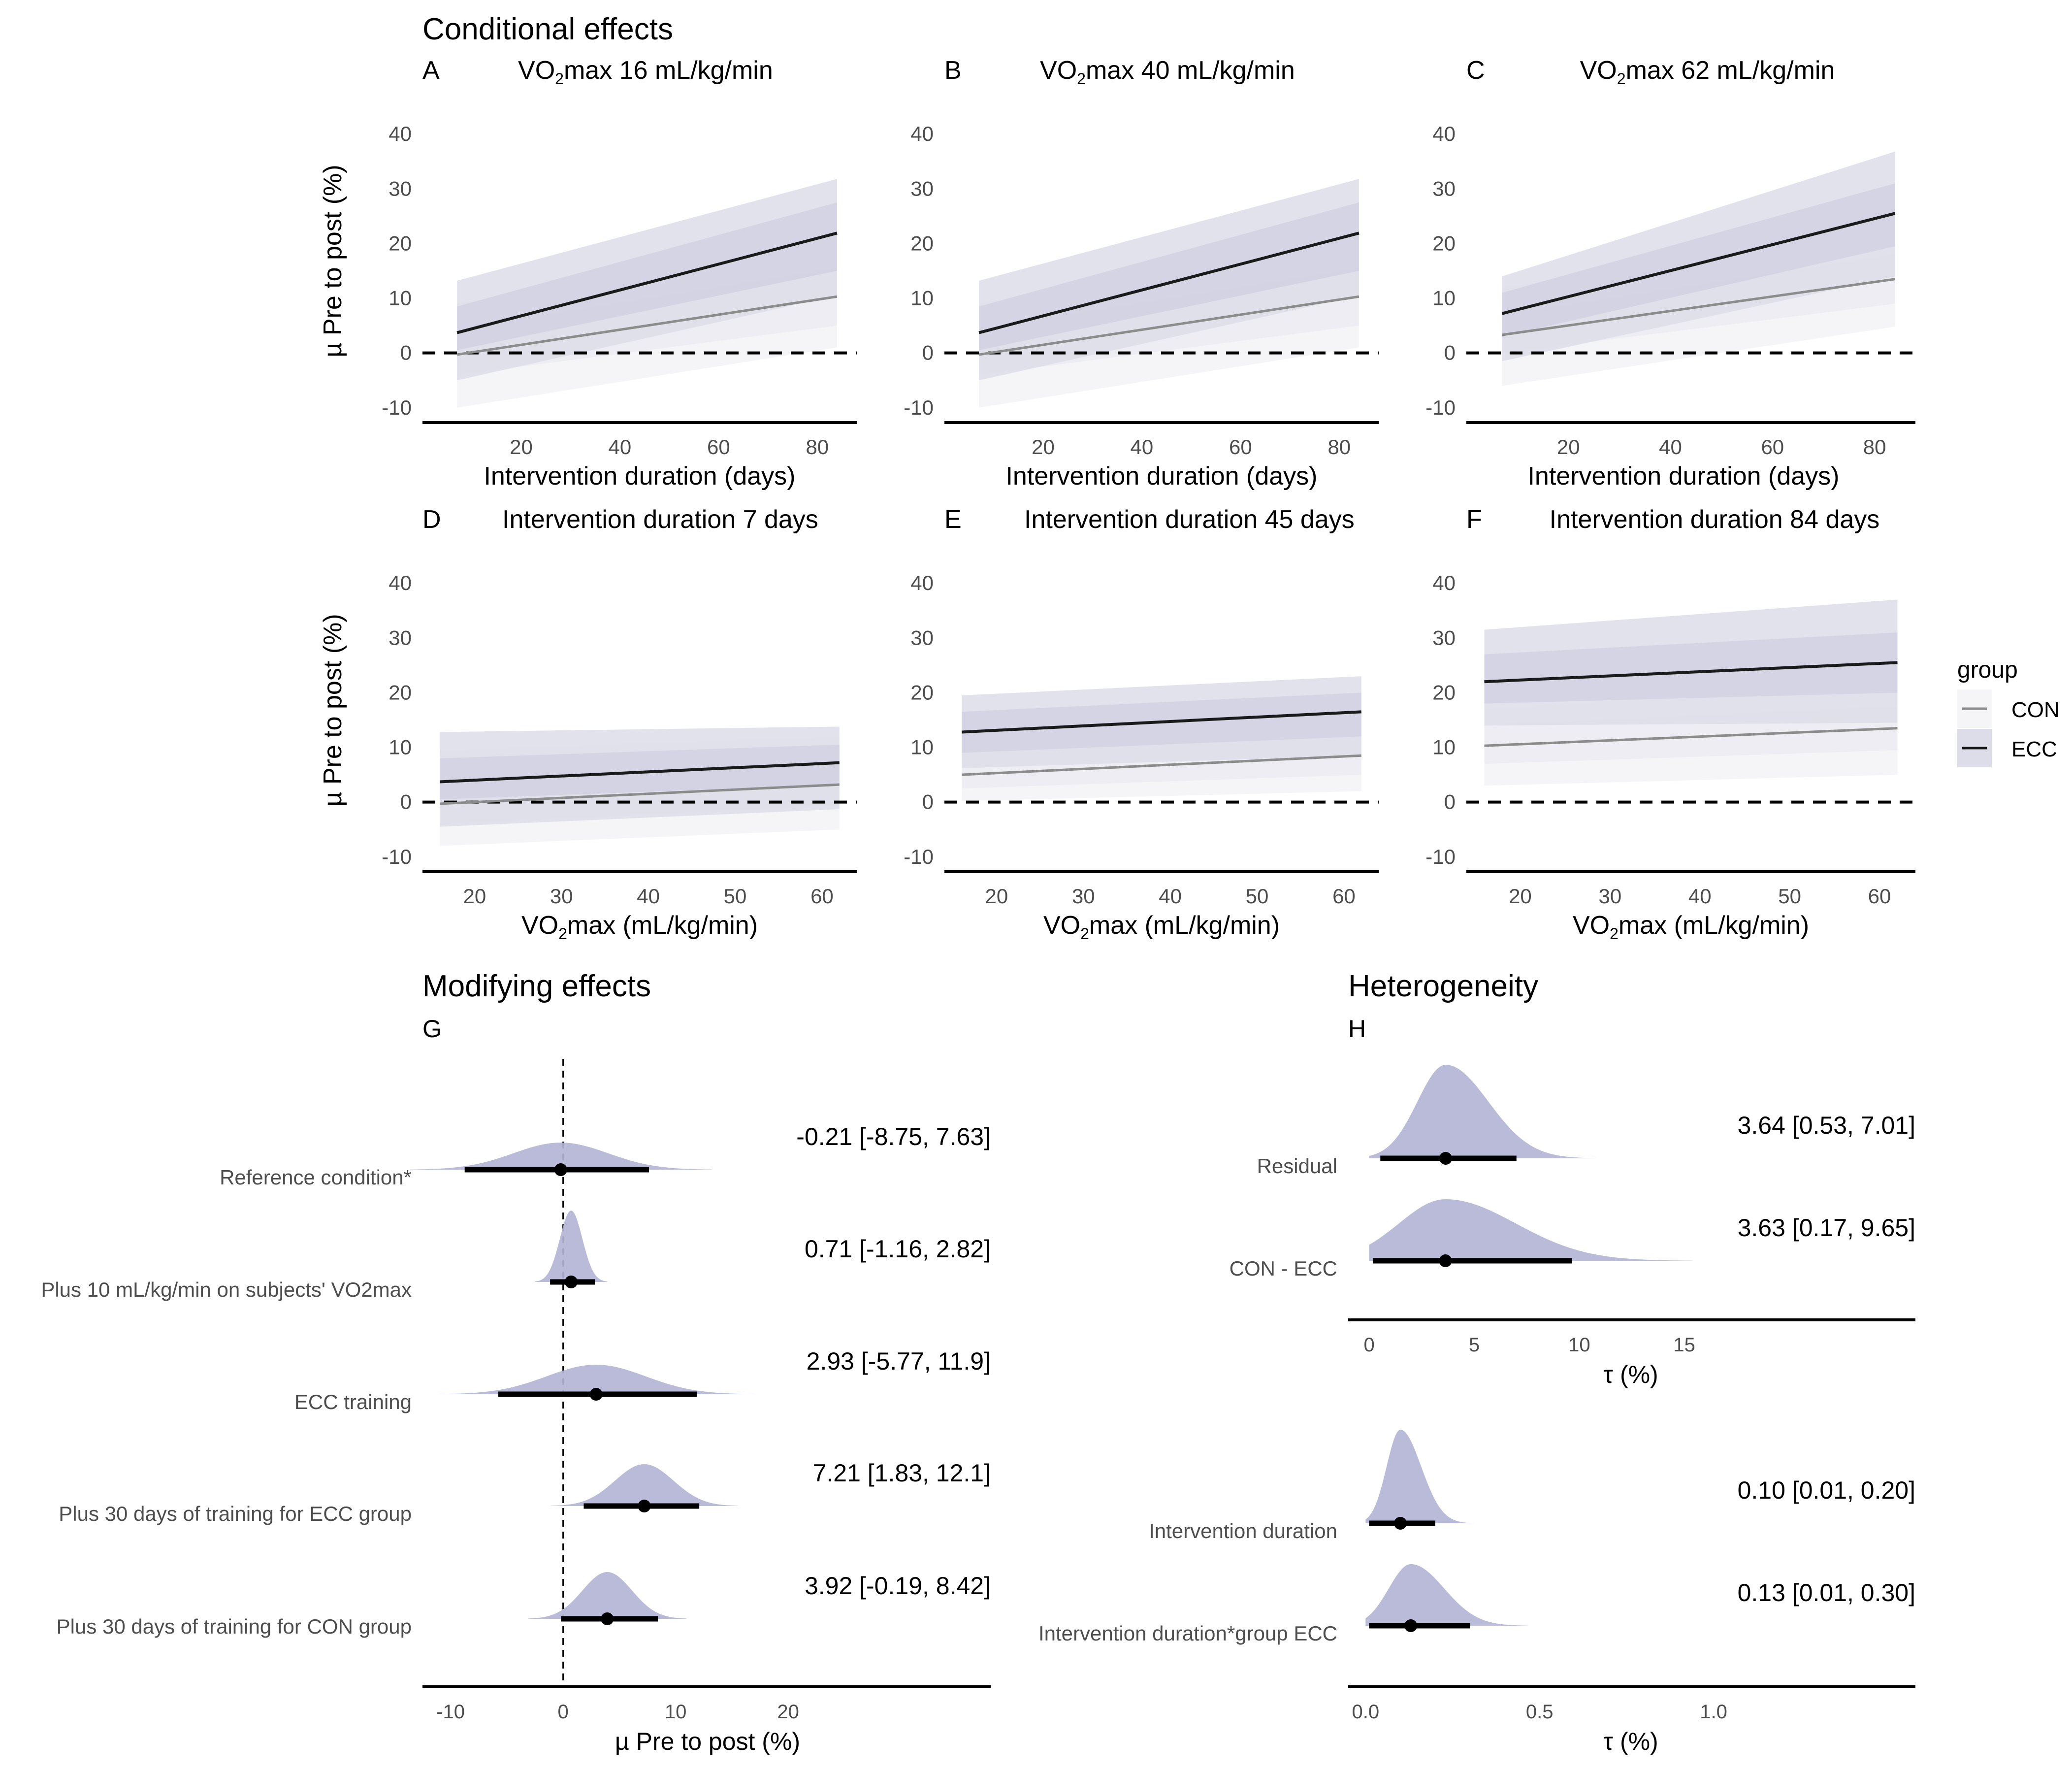 The height and width of the screenshot is (1770, 2072). What do you see at coordinates (2034, 749) in the screenshot?
I see `legend-label-ecc: ECC` at bounding box center [2034, 749].